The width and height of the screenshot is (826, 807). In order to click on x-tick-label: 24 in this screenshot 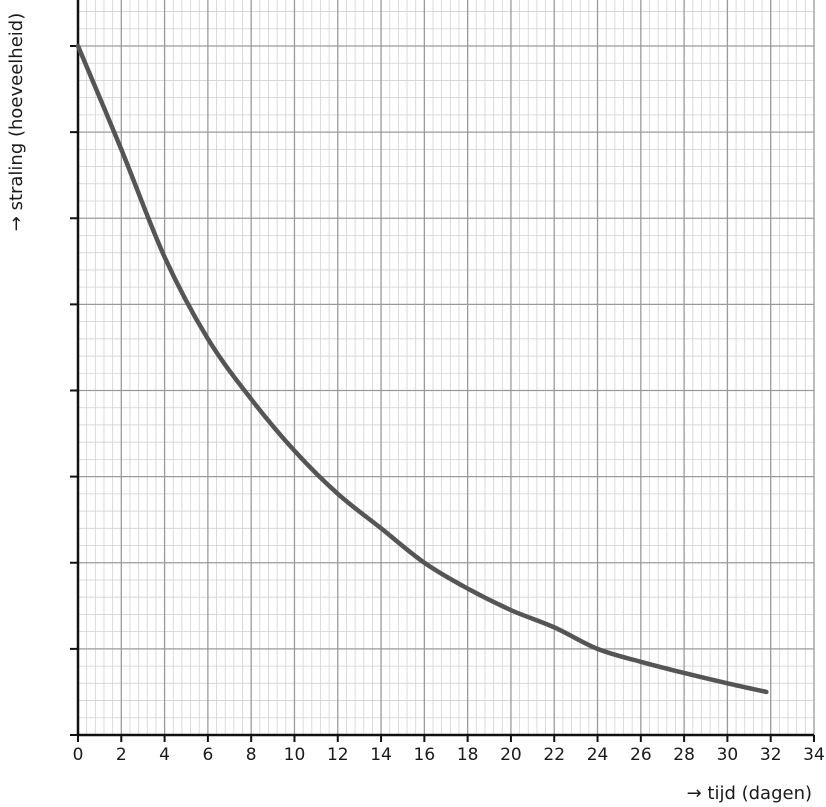, I will do `click(598, 755)`.